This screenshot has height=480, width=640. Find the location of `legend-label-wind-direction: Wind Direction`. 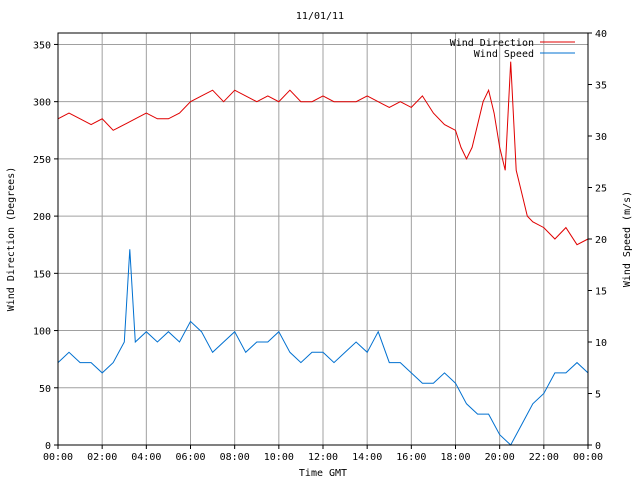

legend-label-wind-direction: Wind Direction is located at coordinates (492, 43).